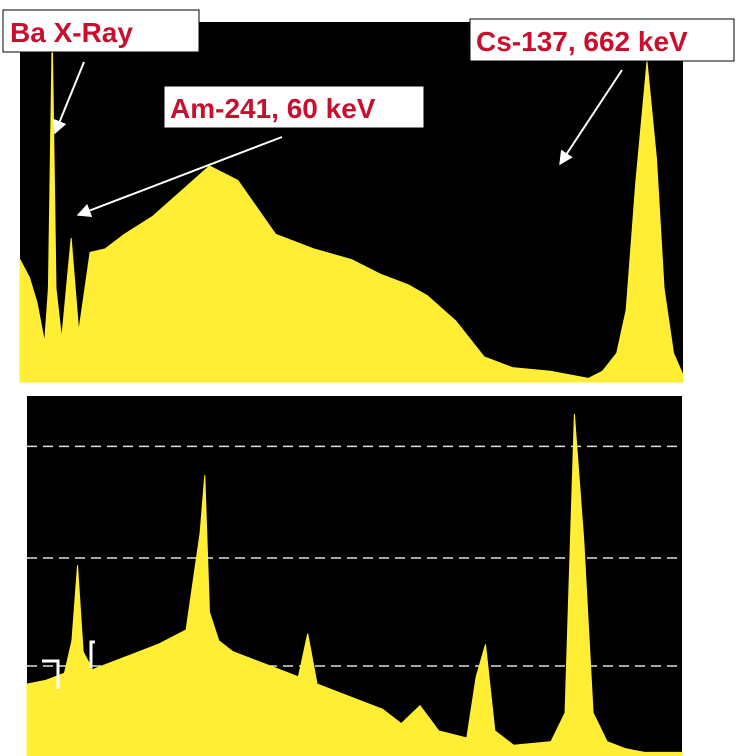 Image resolution: width=737 pixels, height=756 pixels. What do you see at coordinates (92, 654) in the screenshot?
I see `region-marker-right` at bounding box center [92, 654].